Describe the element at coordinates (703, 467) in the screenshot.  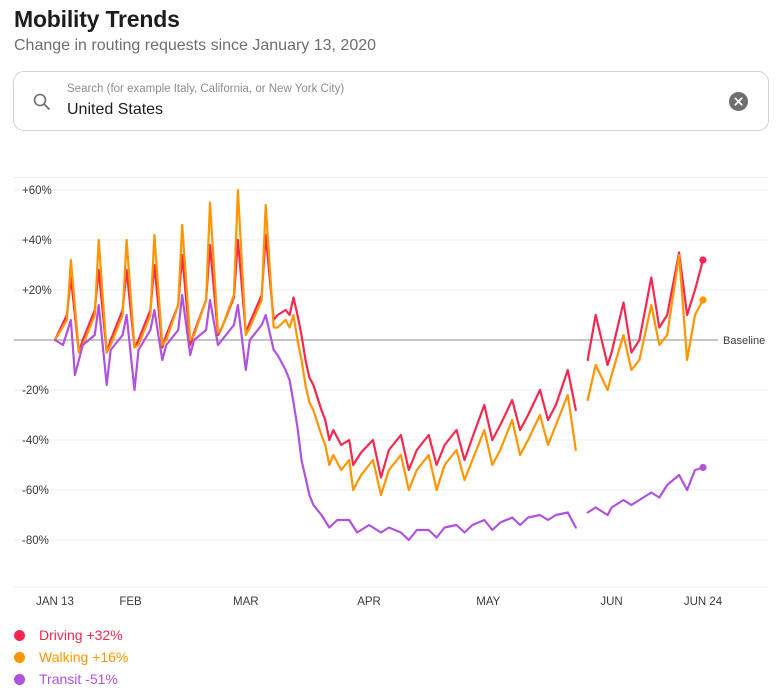
I see `transit-end-point` at that location.